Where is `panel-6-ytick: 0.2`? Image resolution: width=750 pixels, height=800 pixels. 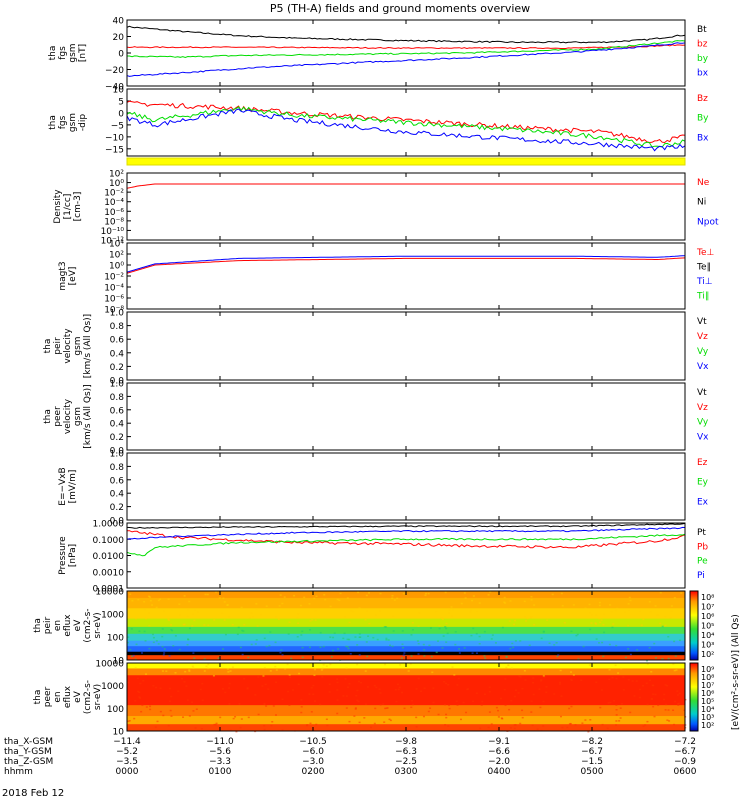
panel-6-ytick: 0.2 is located at coordinates (117, 508).